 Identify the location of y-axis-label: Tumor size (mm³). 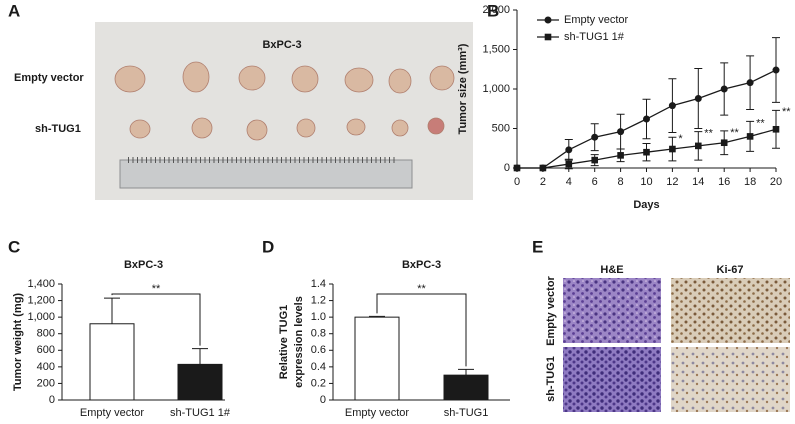
(463, 88).